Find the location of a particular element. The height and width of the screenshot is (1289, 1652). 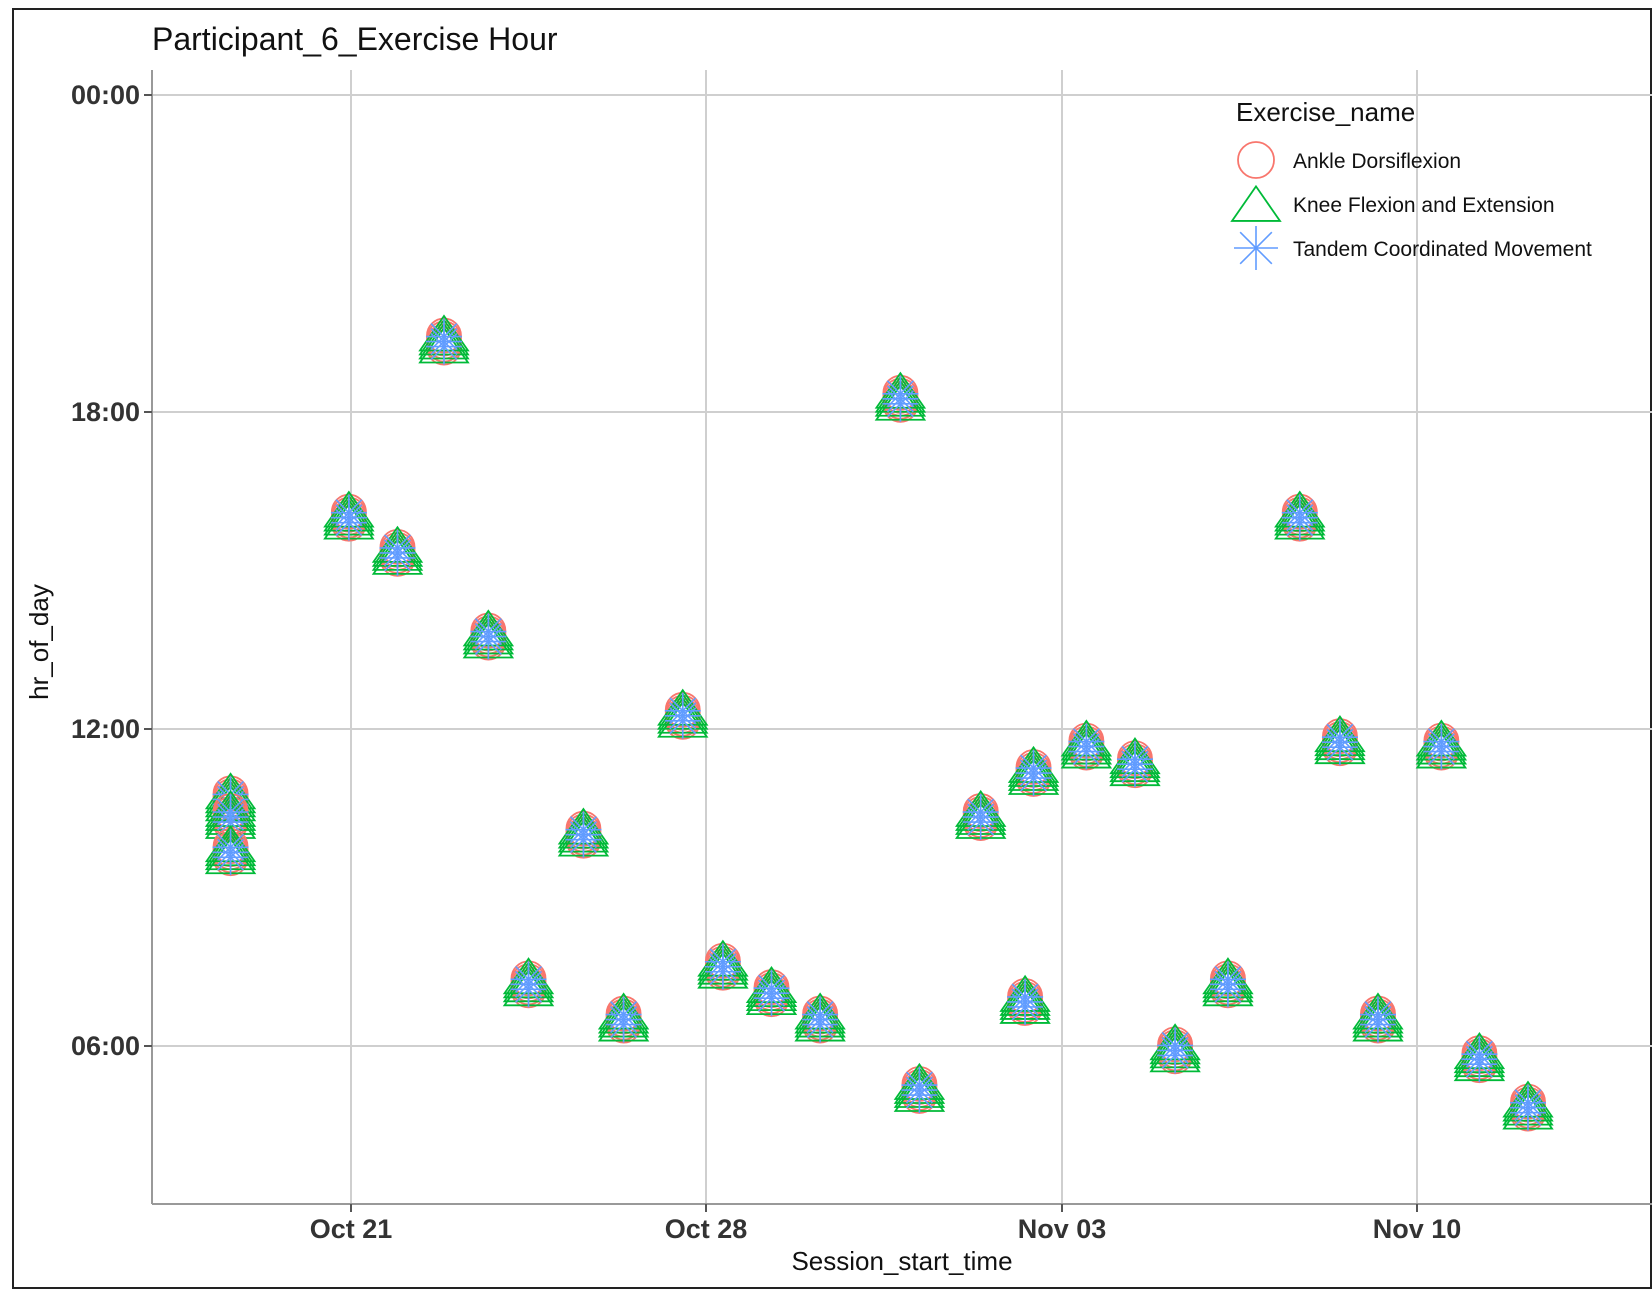

legend-key-knee-flexion is located at coordinates (1256, 203).